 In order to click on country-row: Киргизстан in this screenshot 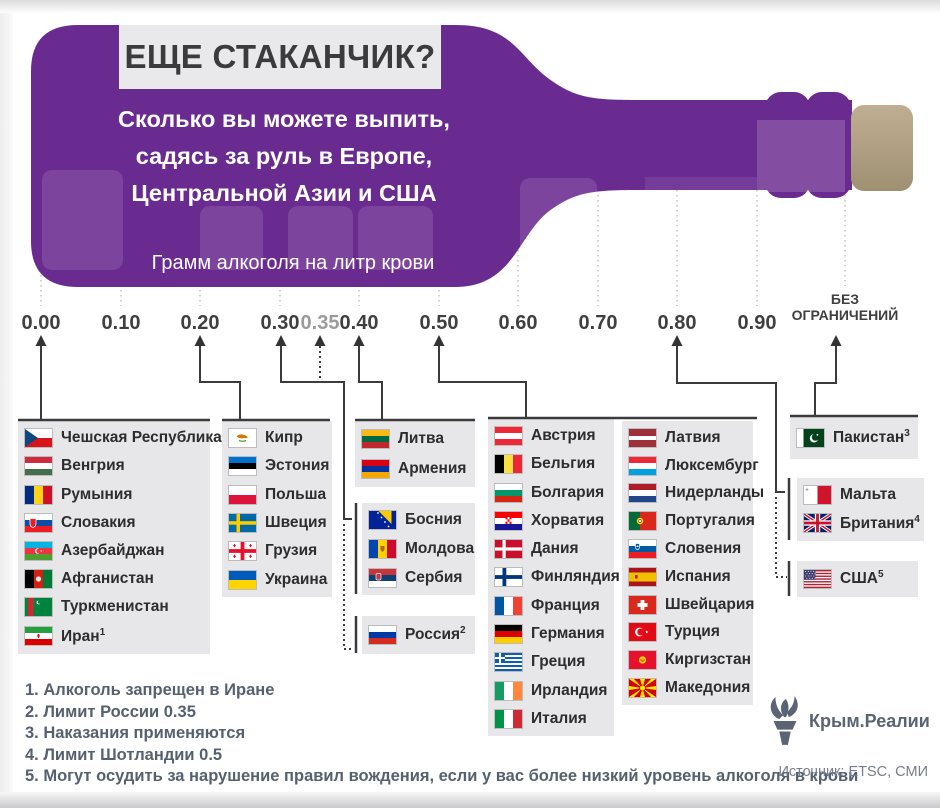, I will do `click(687, 660)`.